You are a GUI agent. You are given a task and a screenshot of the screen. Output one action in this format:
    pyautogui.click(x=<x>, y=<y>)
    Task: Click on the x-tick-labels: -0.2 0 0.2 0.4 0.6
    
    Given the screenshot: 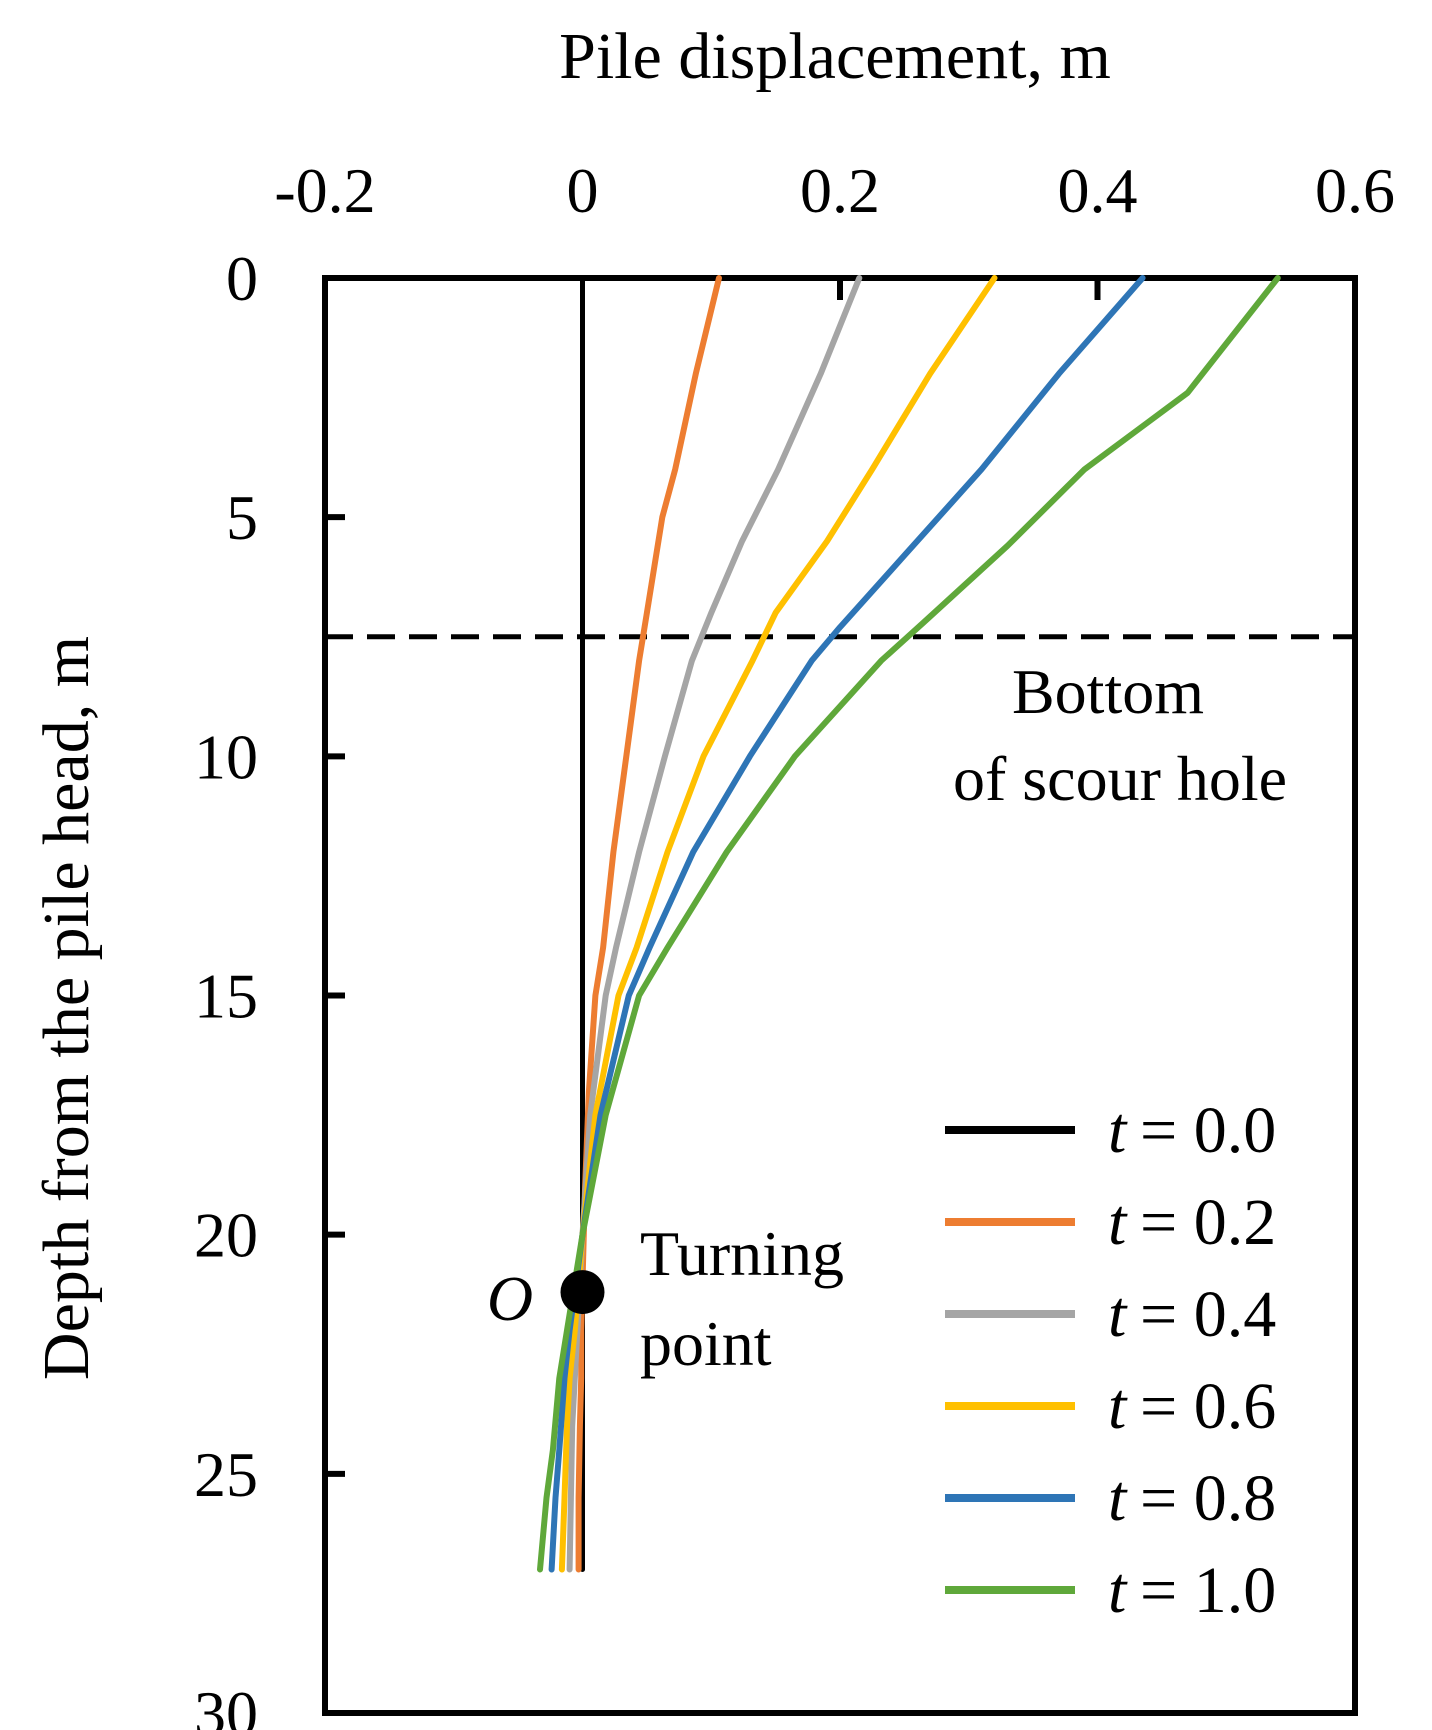 What is the action you would take?
    pyautogui.click(x=834, y=190)
    